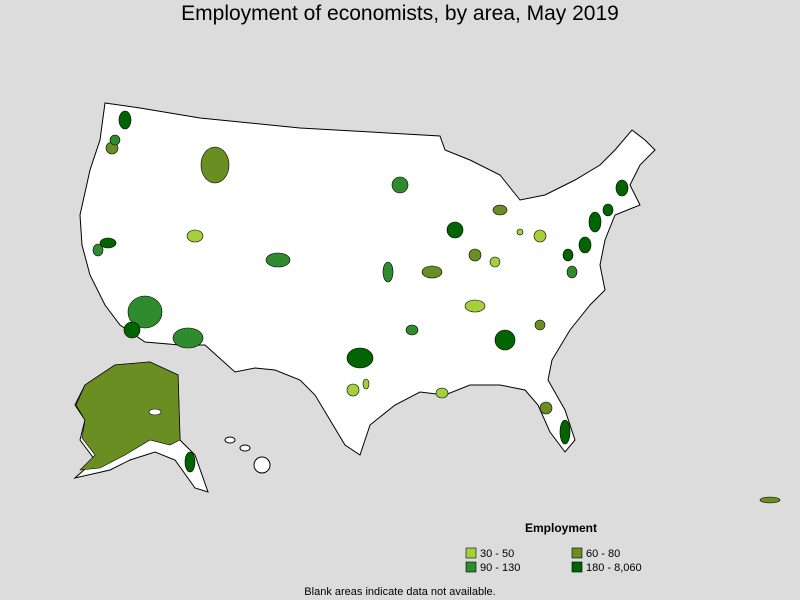  Describe the element at coordinates (399, 592) in the screenshot. I see `footnote: Blank areas indicate data not available.` at that location.